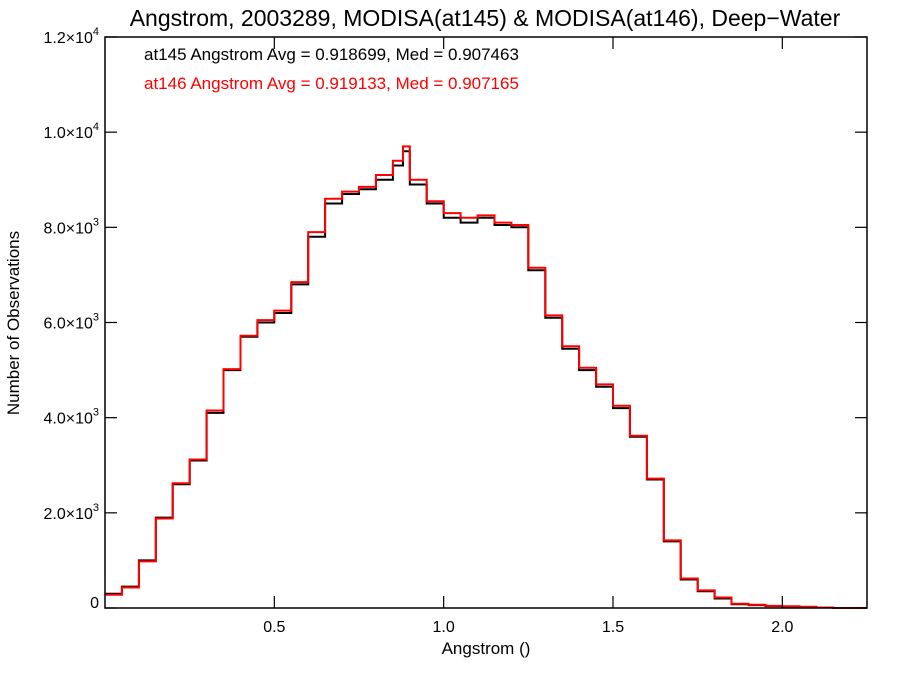 The width and height of the screenshot is (900, 675). I want to click on y-tick-label: 6.0×10³, so click(71, 322).